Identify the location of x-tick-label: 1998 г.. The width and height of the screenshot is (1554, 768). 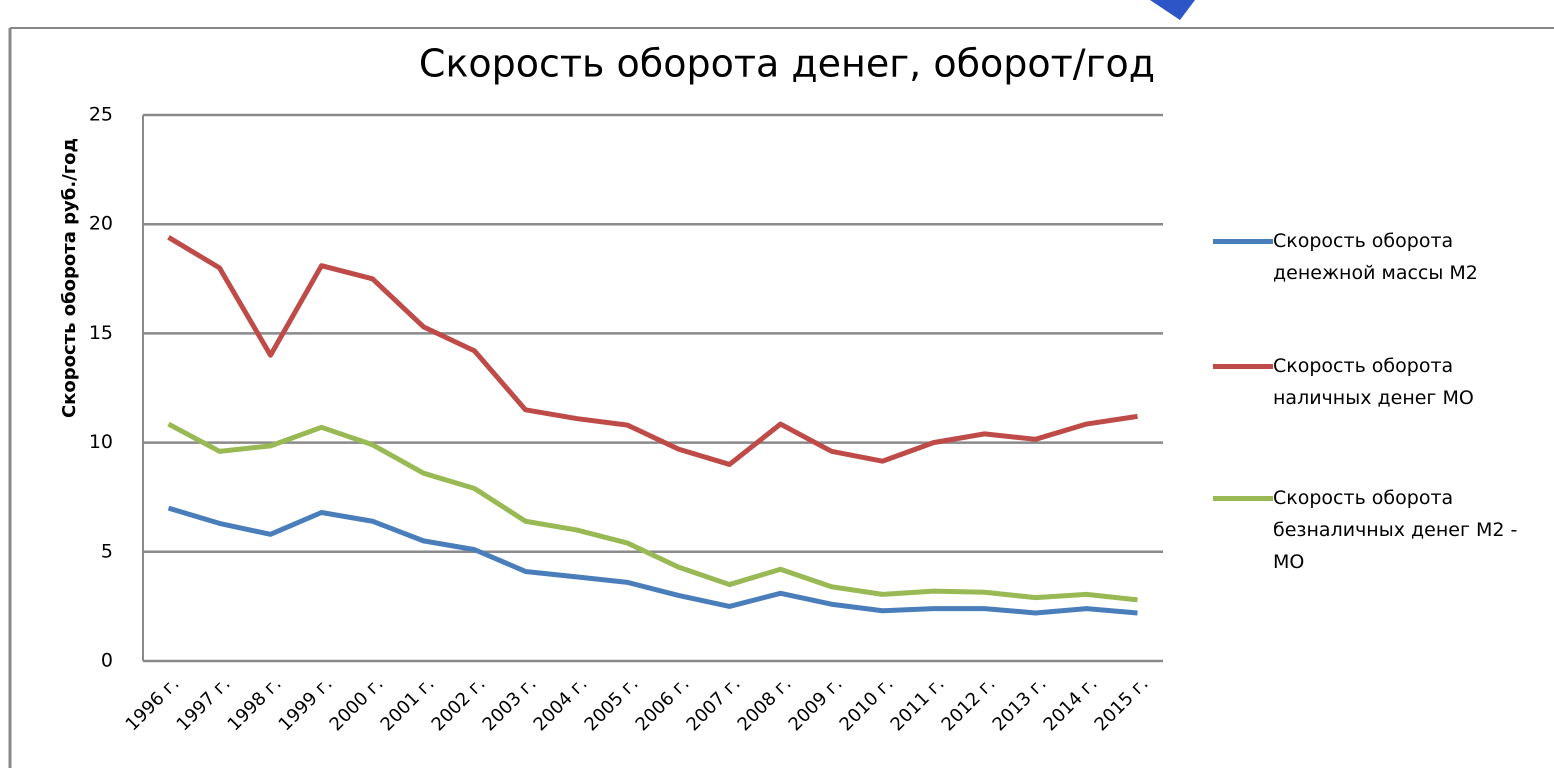
(255, 704).